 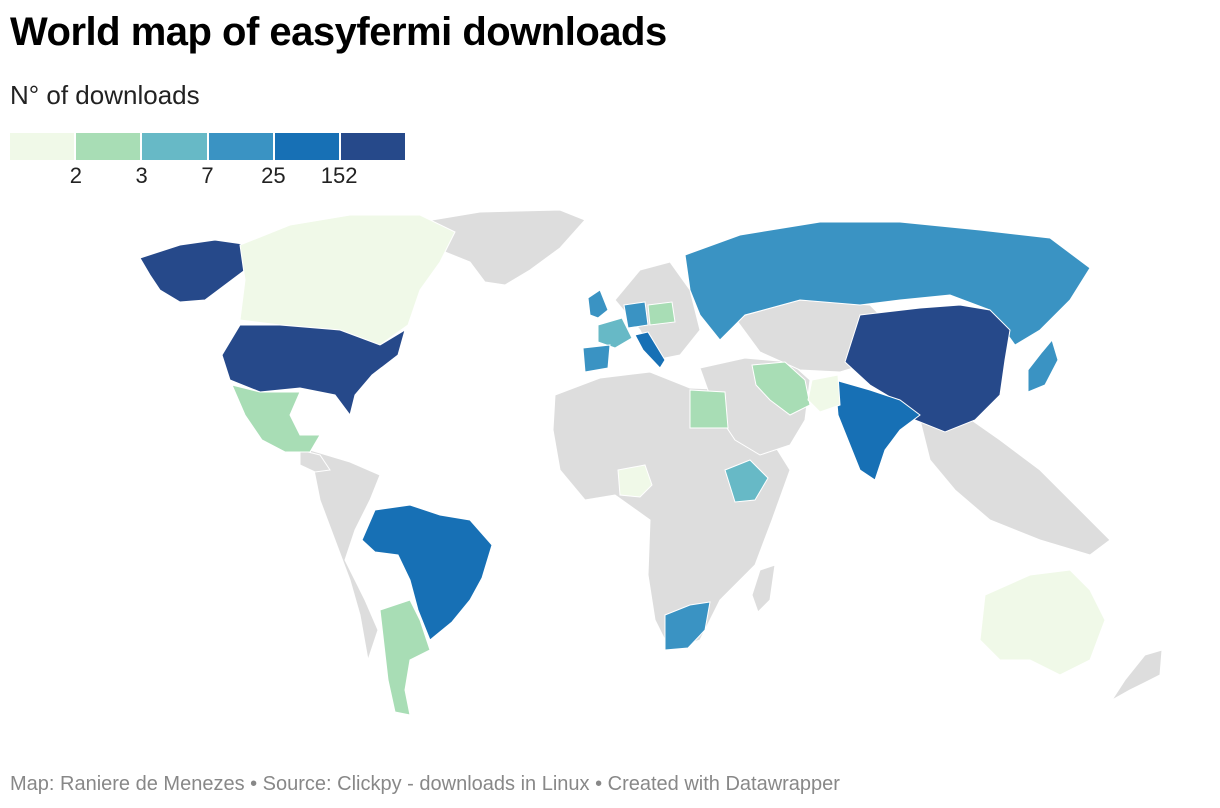 I want to click on country-ethiopia, so click(x=746, y=481).